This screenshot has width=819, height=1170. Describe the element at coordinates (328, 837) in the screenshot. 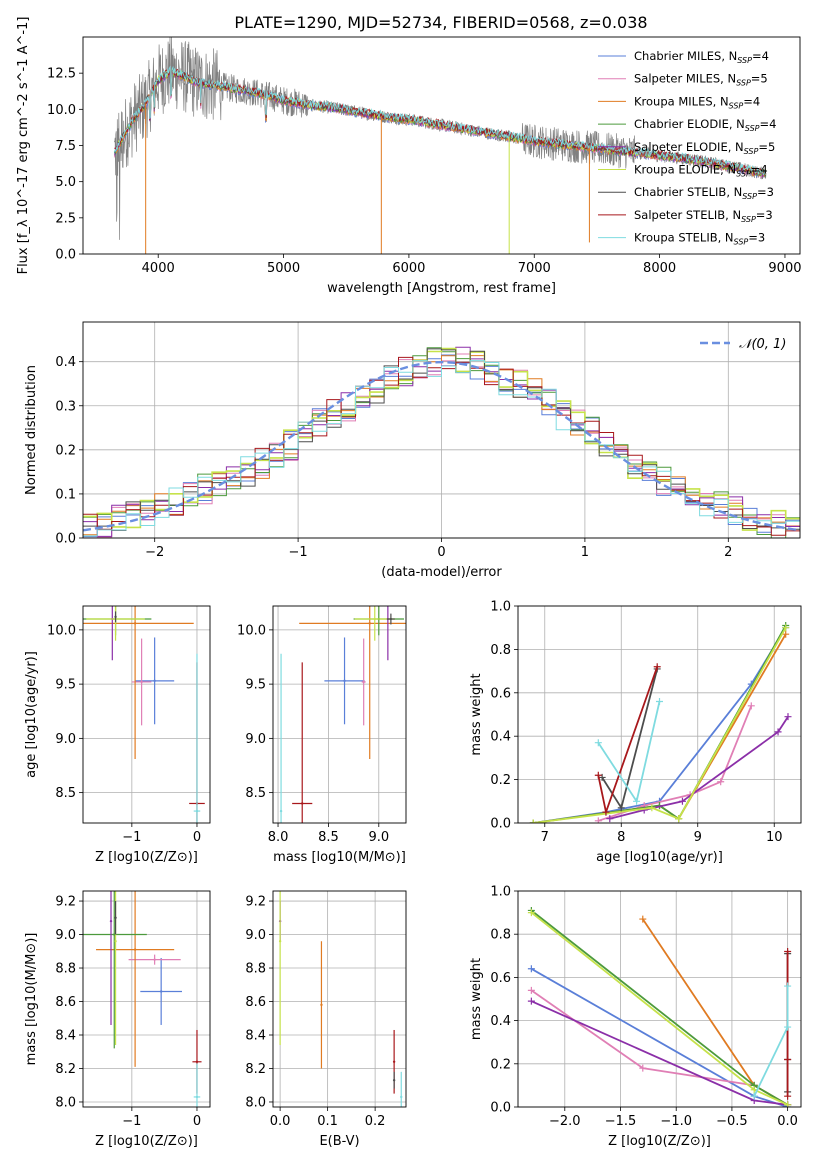

I see `x-tick-label: 8.5` at that location.